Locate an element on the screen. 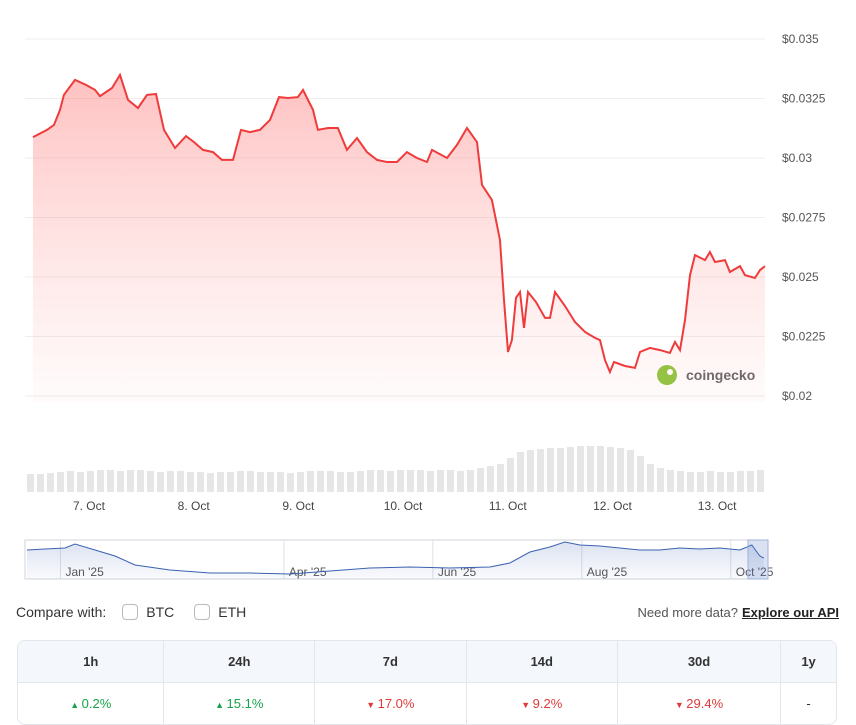 The width and height of the screenshot is (856, 725). column-header: 14d is located at coordinates (542, 662).